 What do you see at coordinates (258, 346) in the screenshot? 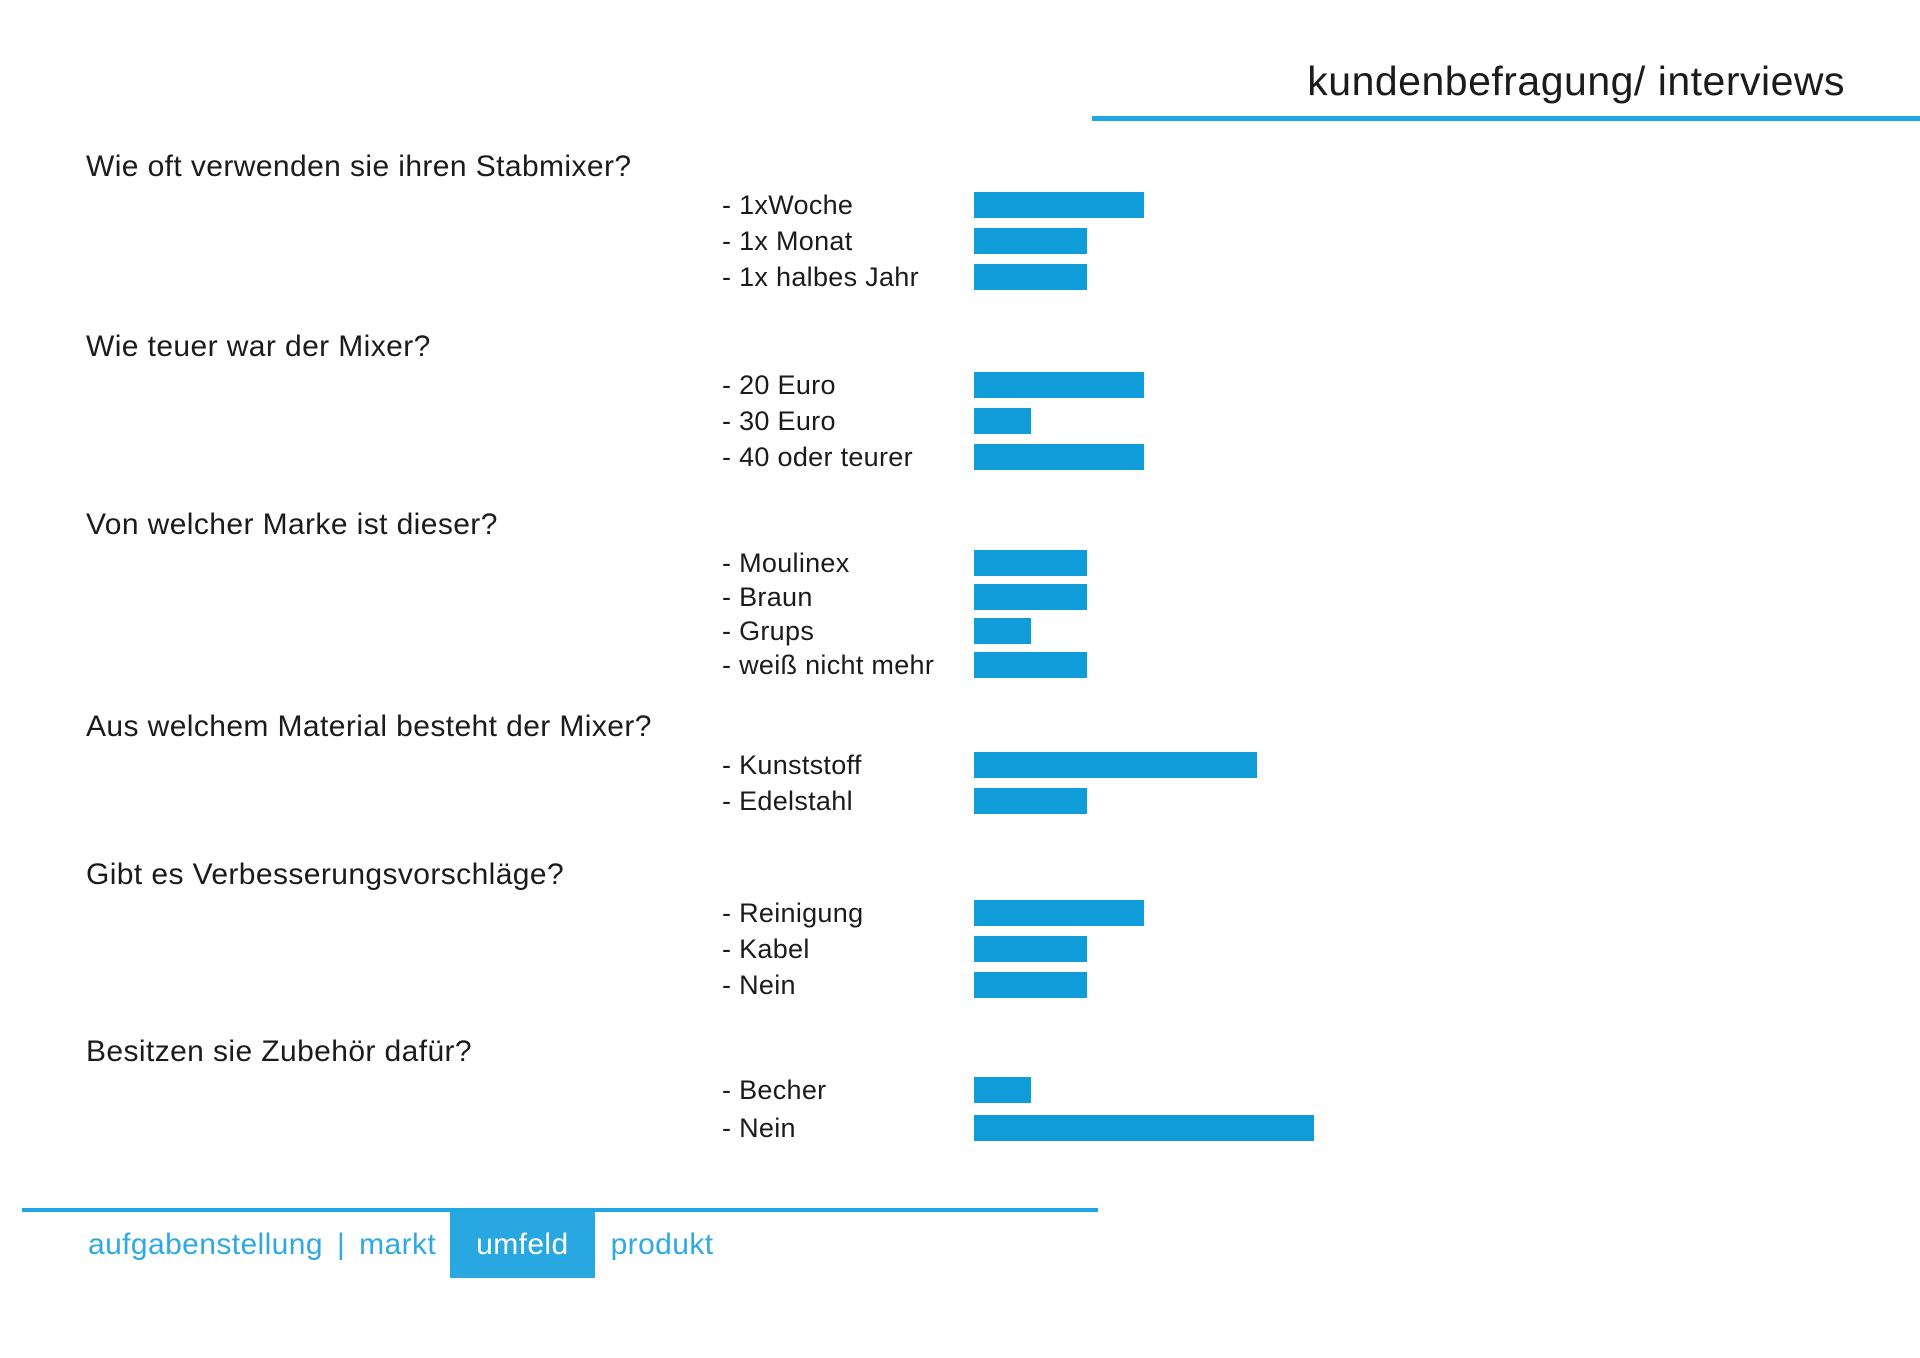
I see `question-price: Wie teuer war der Mixer?` at bounding box center [258, 346].